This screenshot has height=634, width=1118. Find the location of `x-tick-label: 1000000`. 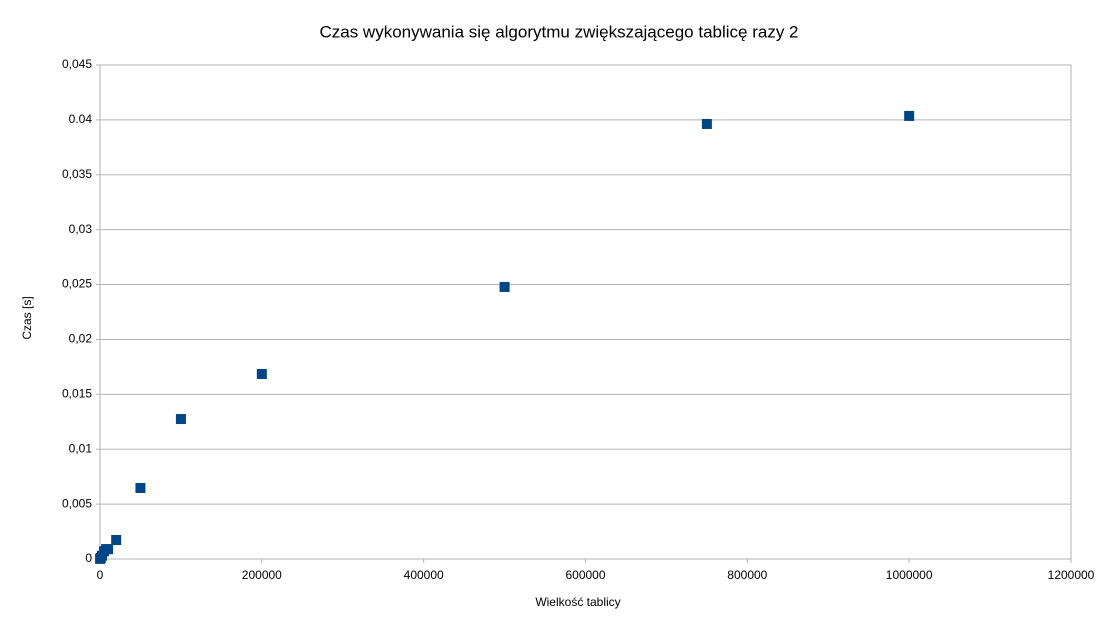

x-tick-label: 1000000 is located at coordinates (909, 575).